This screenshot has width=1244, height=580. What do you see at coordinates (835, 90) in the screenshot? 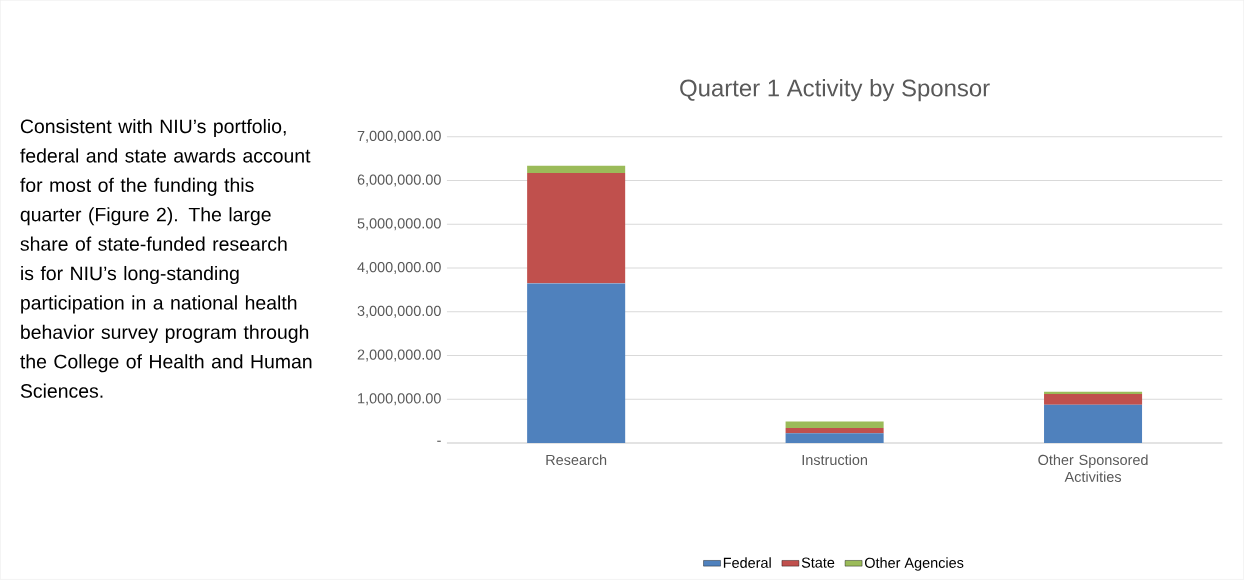
I see `chart-title: Quarter 1 Activity by Sponsor` at bounding box center [835, 90].